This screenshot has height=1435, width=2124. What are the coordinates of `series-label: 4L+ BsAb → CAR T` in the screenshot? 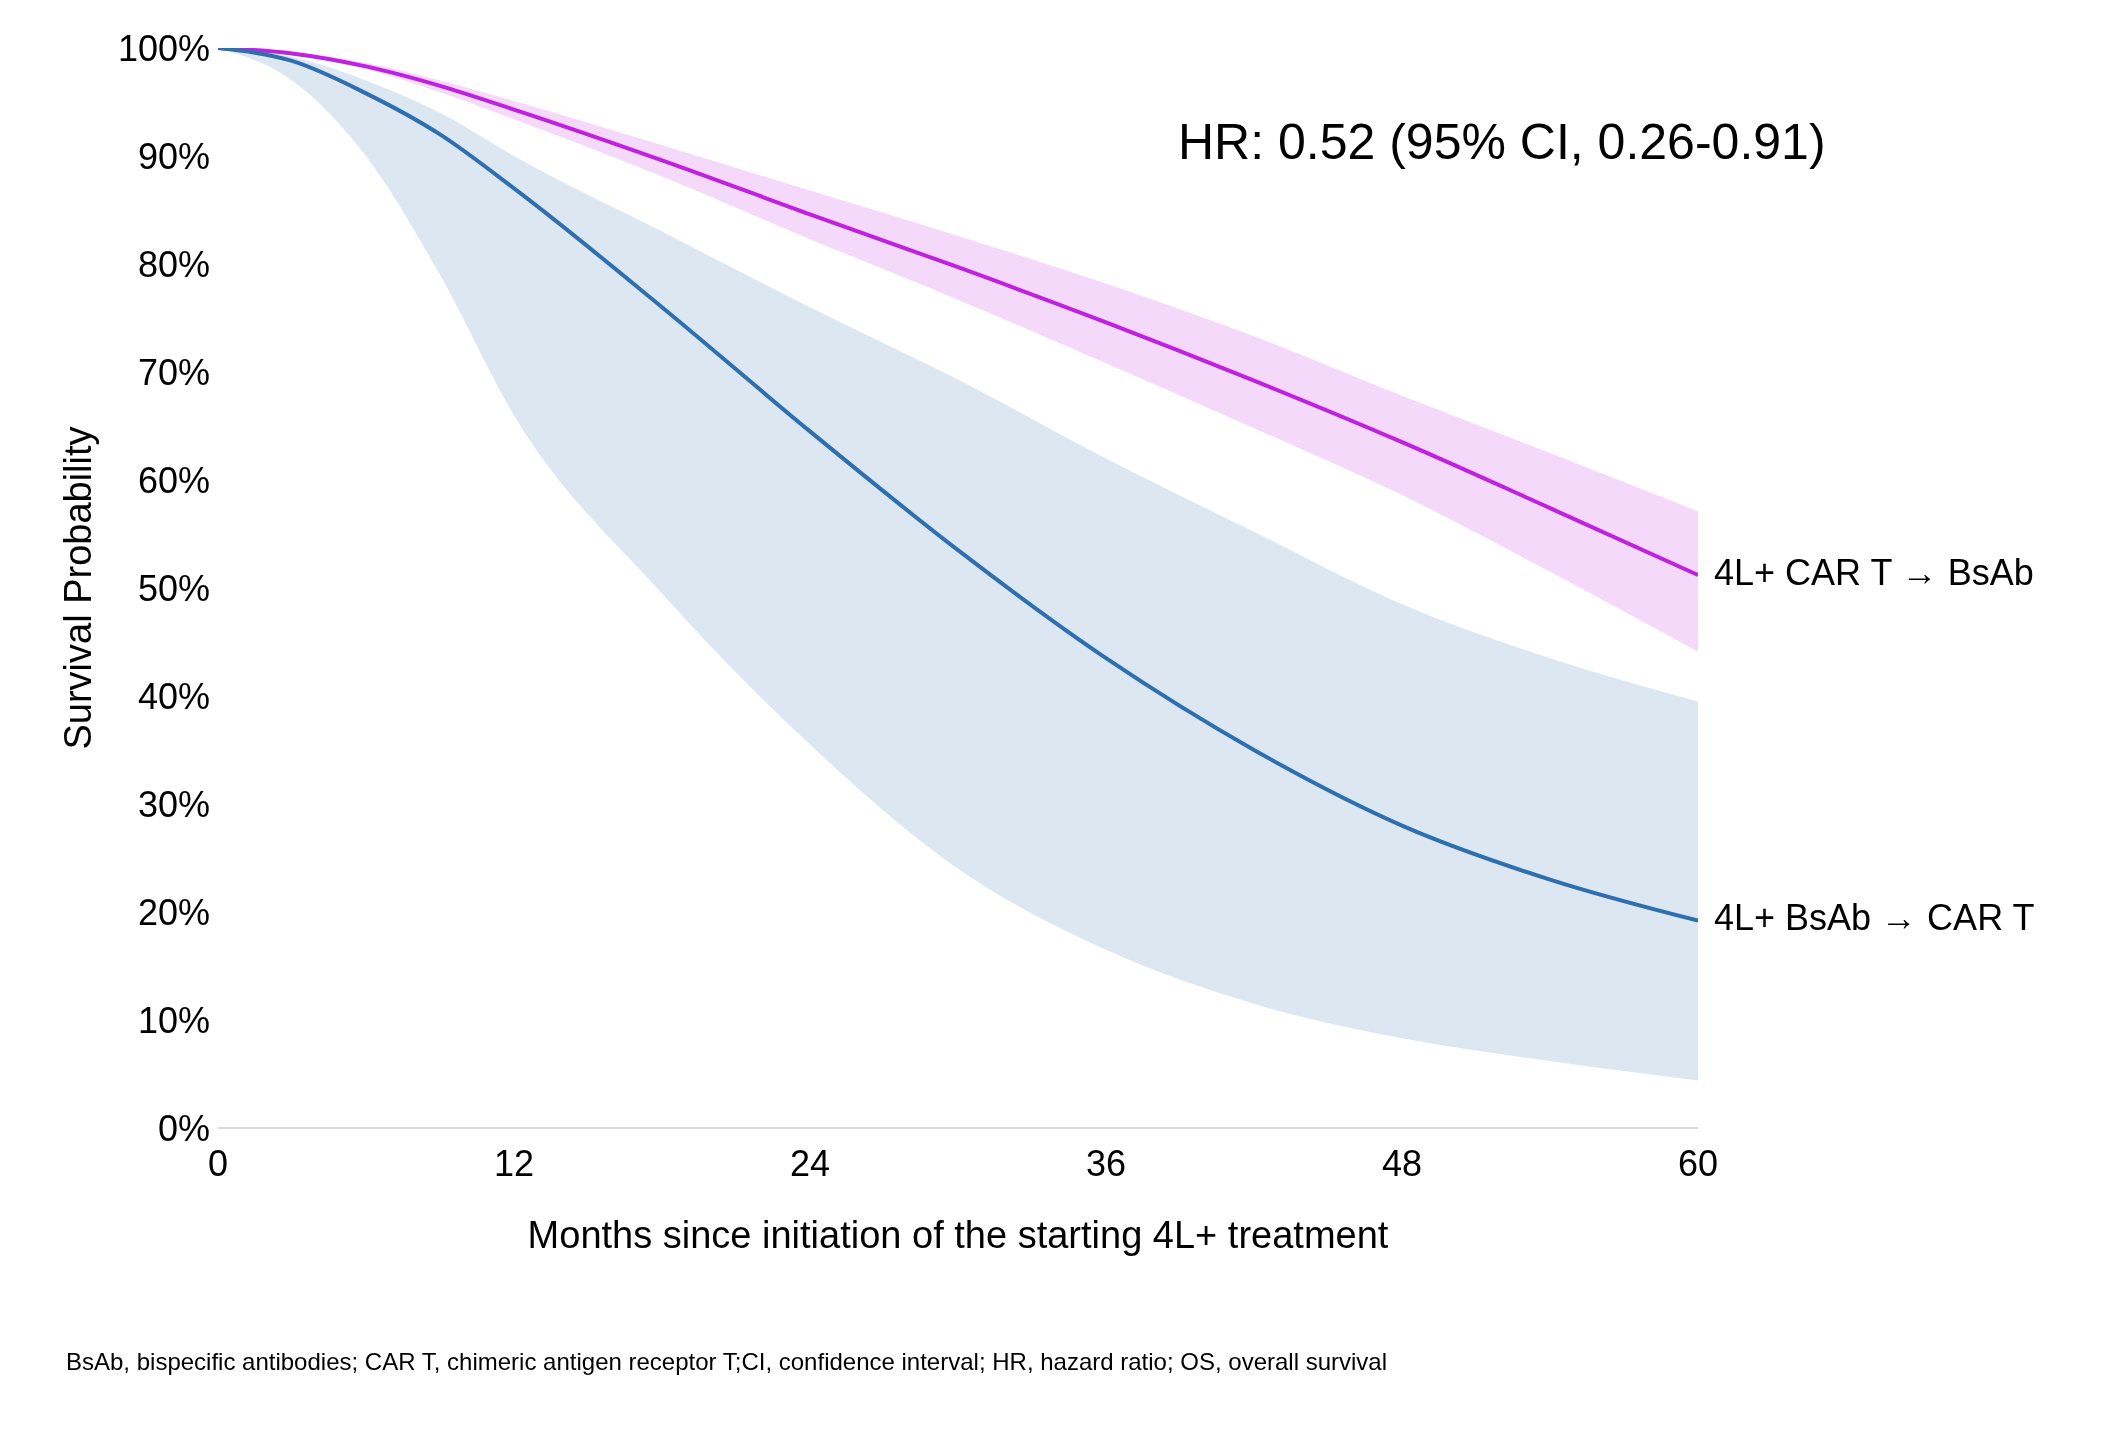 It's located at (1874, 918).